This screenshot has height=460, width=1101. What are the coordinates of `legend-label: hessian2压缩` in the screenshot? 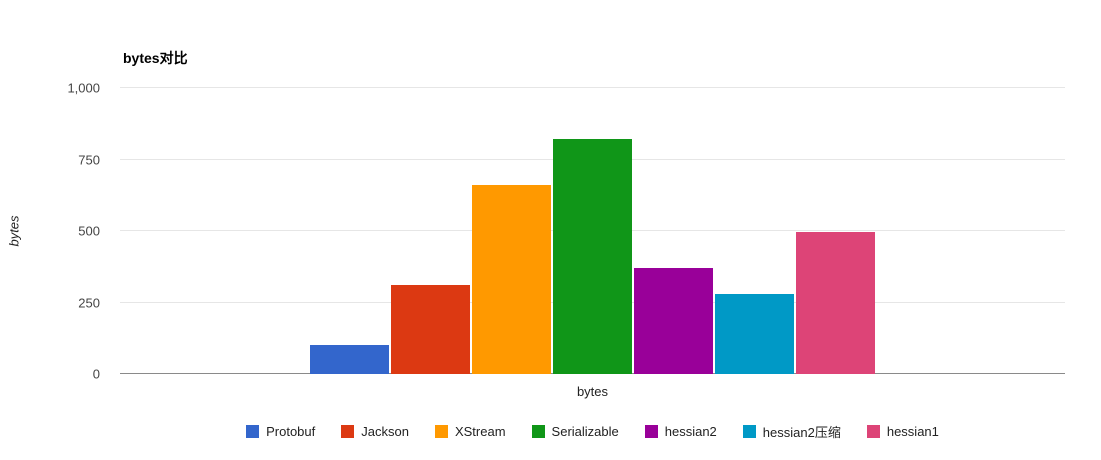 It's located at (801, 432).